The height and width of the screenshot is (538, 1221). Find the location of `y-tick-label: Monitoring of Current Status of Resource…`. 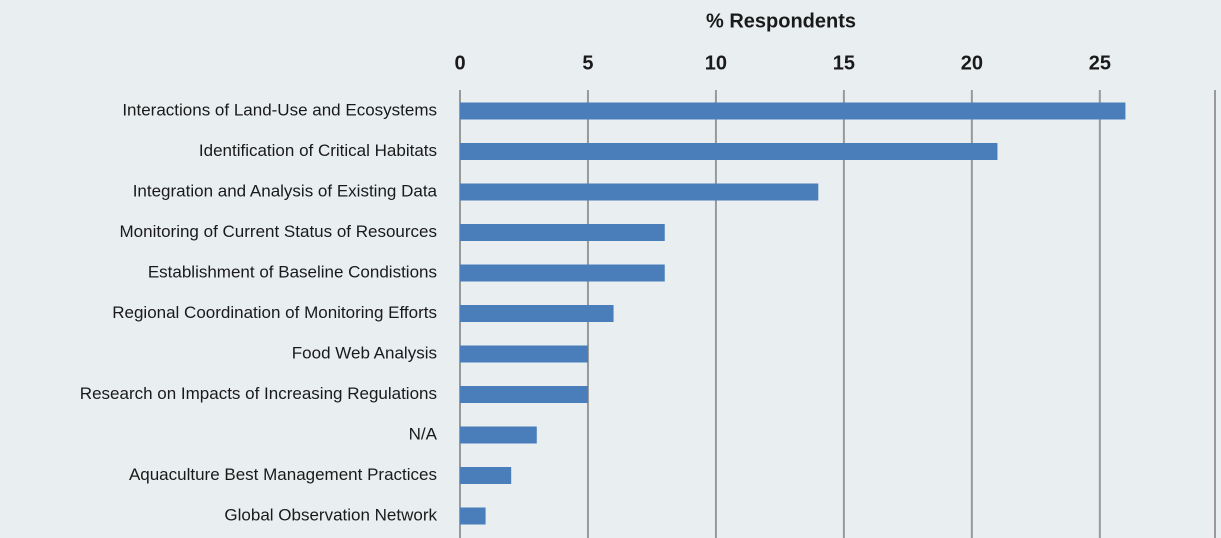

y-tick-label: Monitoring of Current Status of Resource… is located at coordinates (278, 231).